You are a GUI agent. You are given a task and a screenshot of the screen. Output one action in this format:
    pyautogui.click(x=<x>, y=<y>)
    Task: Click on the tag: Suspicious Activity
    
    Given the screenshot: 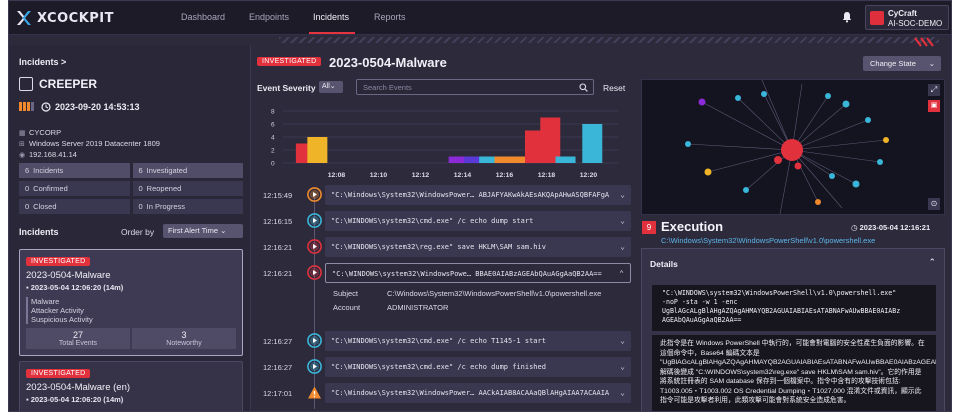 What is the action you would take?
    pyautogui.click(x=62, y=319)
    